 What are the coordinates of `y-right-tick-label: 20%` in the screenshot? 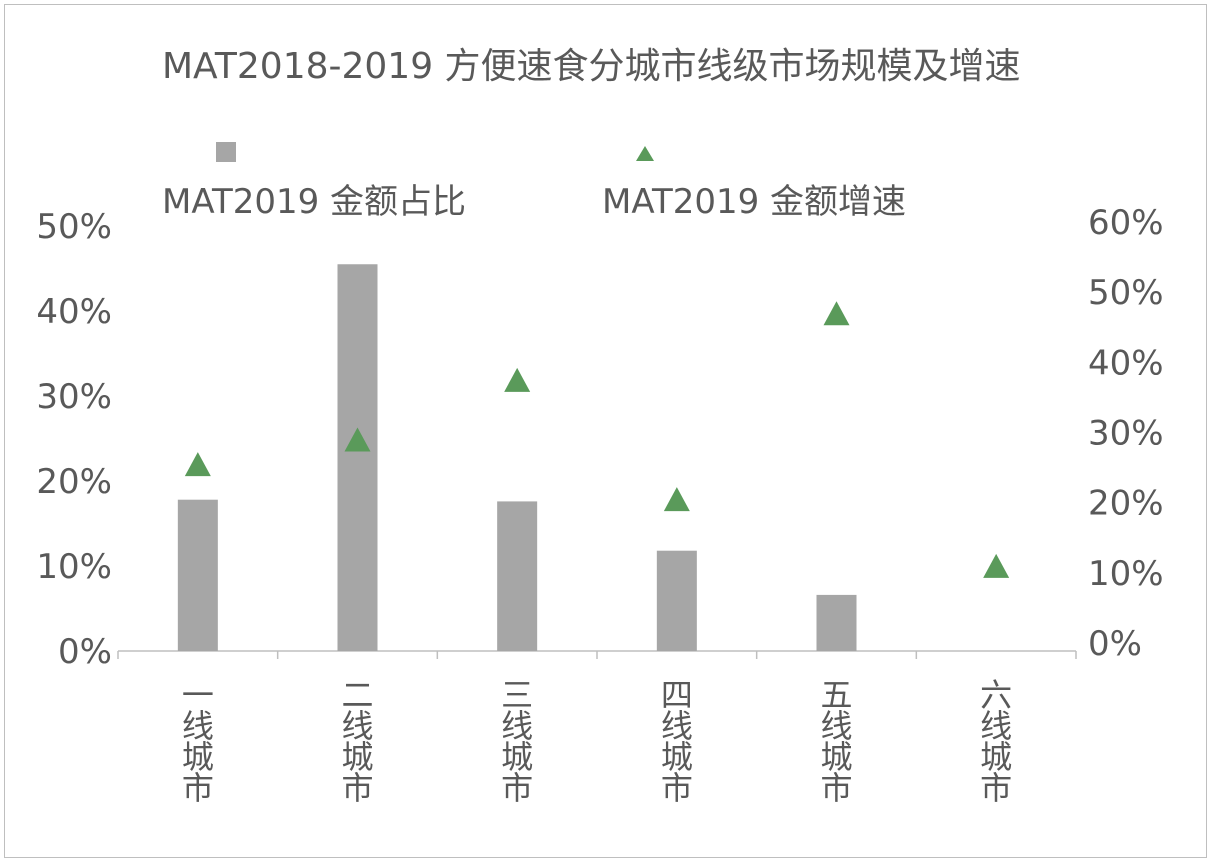 It's located at (1126, 504).